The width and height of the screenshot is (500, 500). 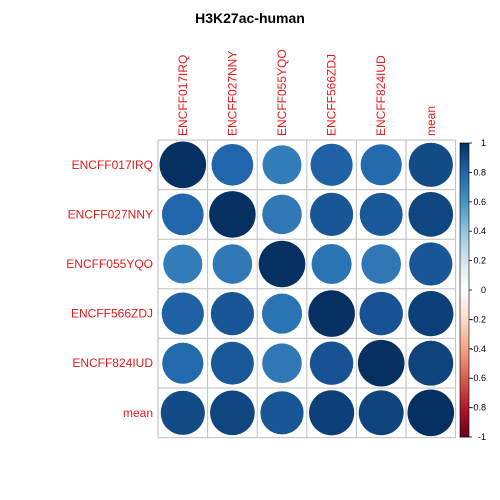 What do you see at coordinates (250, 18) in the screenshot?
I see `chart-title: H3K27ac-human` at bounding box center [250, 18].